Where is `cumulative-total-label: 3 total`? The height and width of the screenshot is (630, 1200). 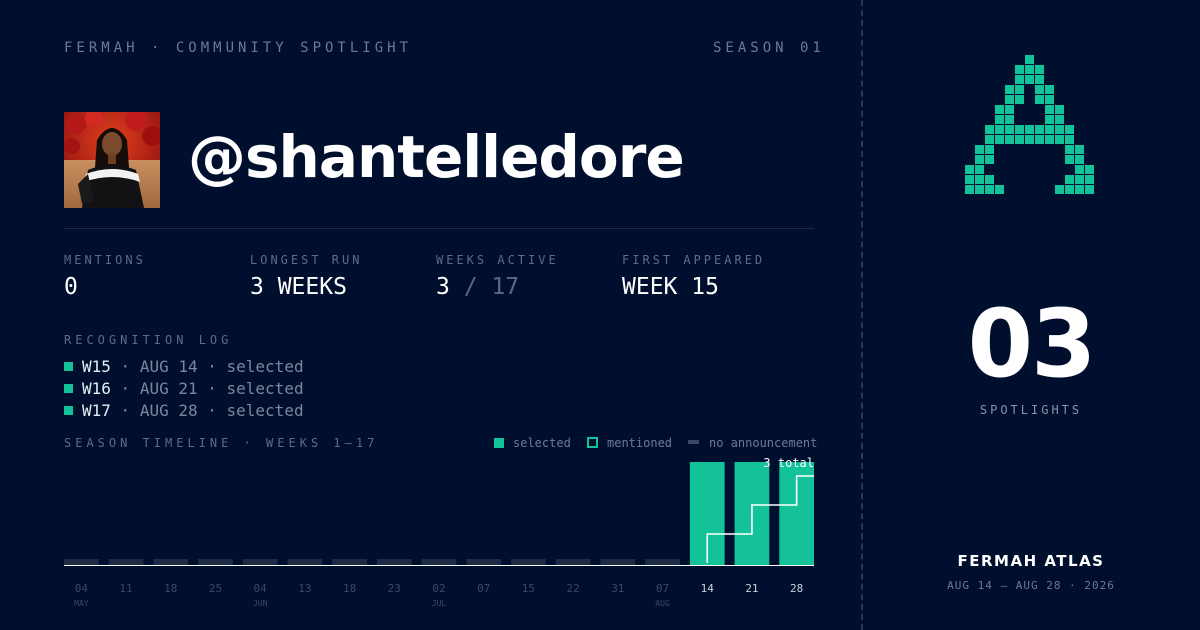 cumulative-total-label: 3 total is located at coordinates (788, 463).